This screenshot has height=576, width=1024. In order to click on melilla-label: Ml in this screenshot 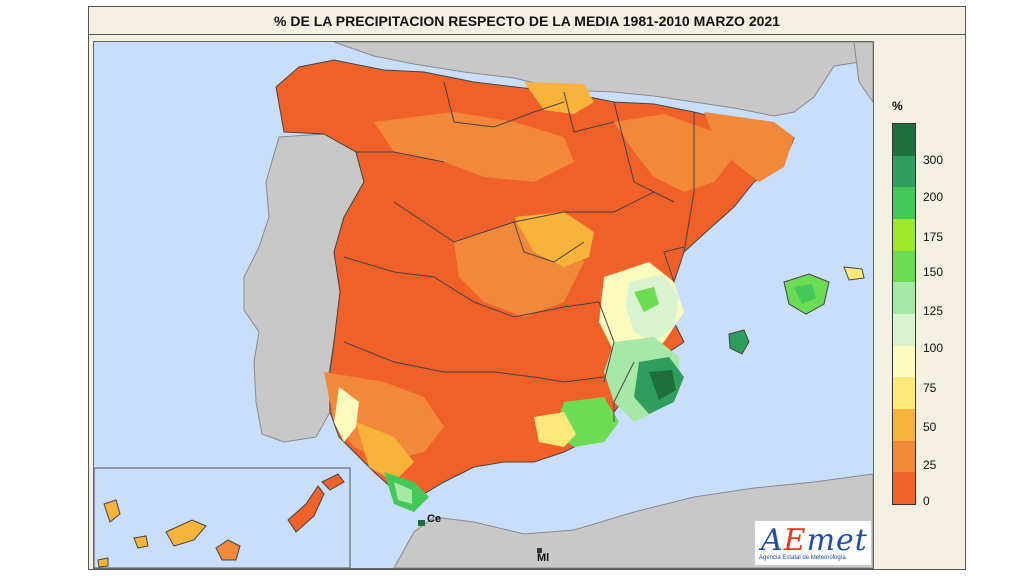, I will do `click(543, 558)`.